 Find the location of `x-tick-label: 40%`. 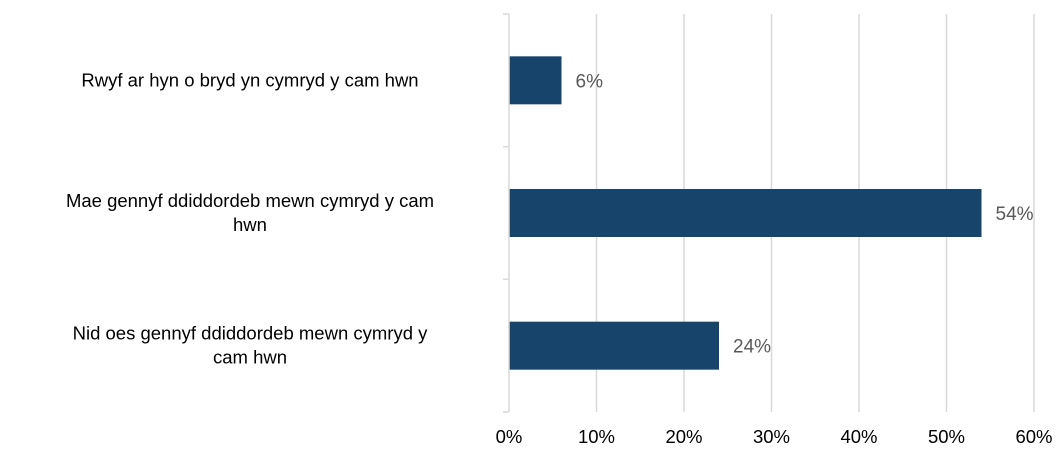

x-tick-label: 40% is located at coordinates (858, 436).